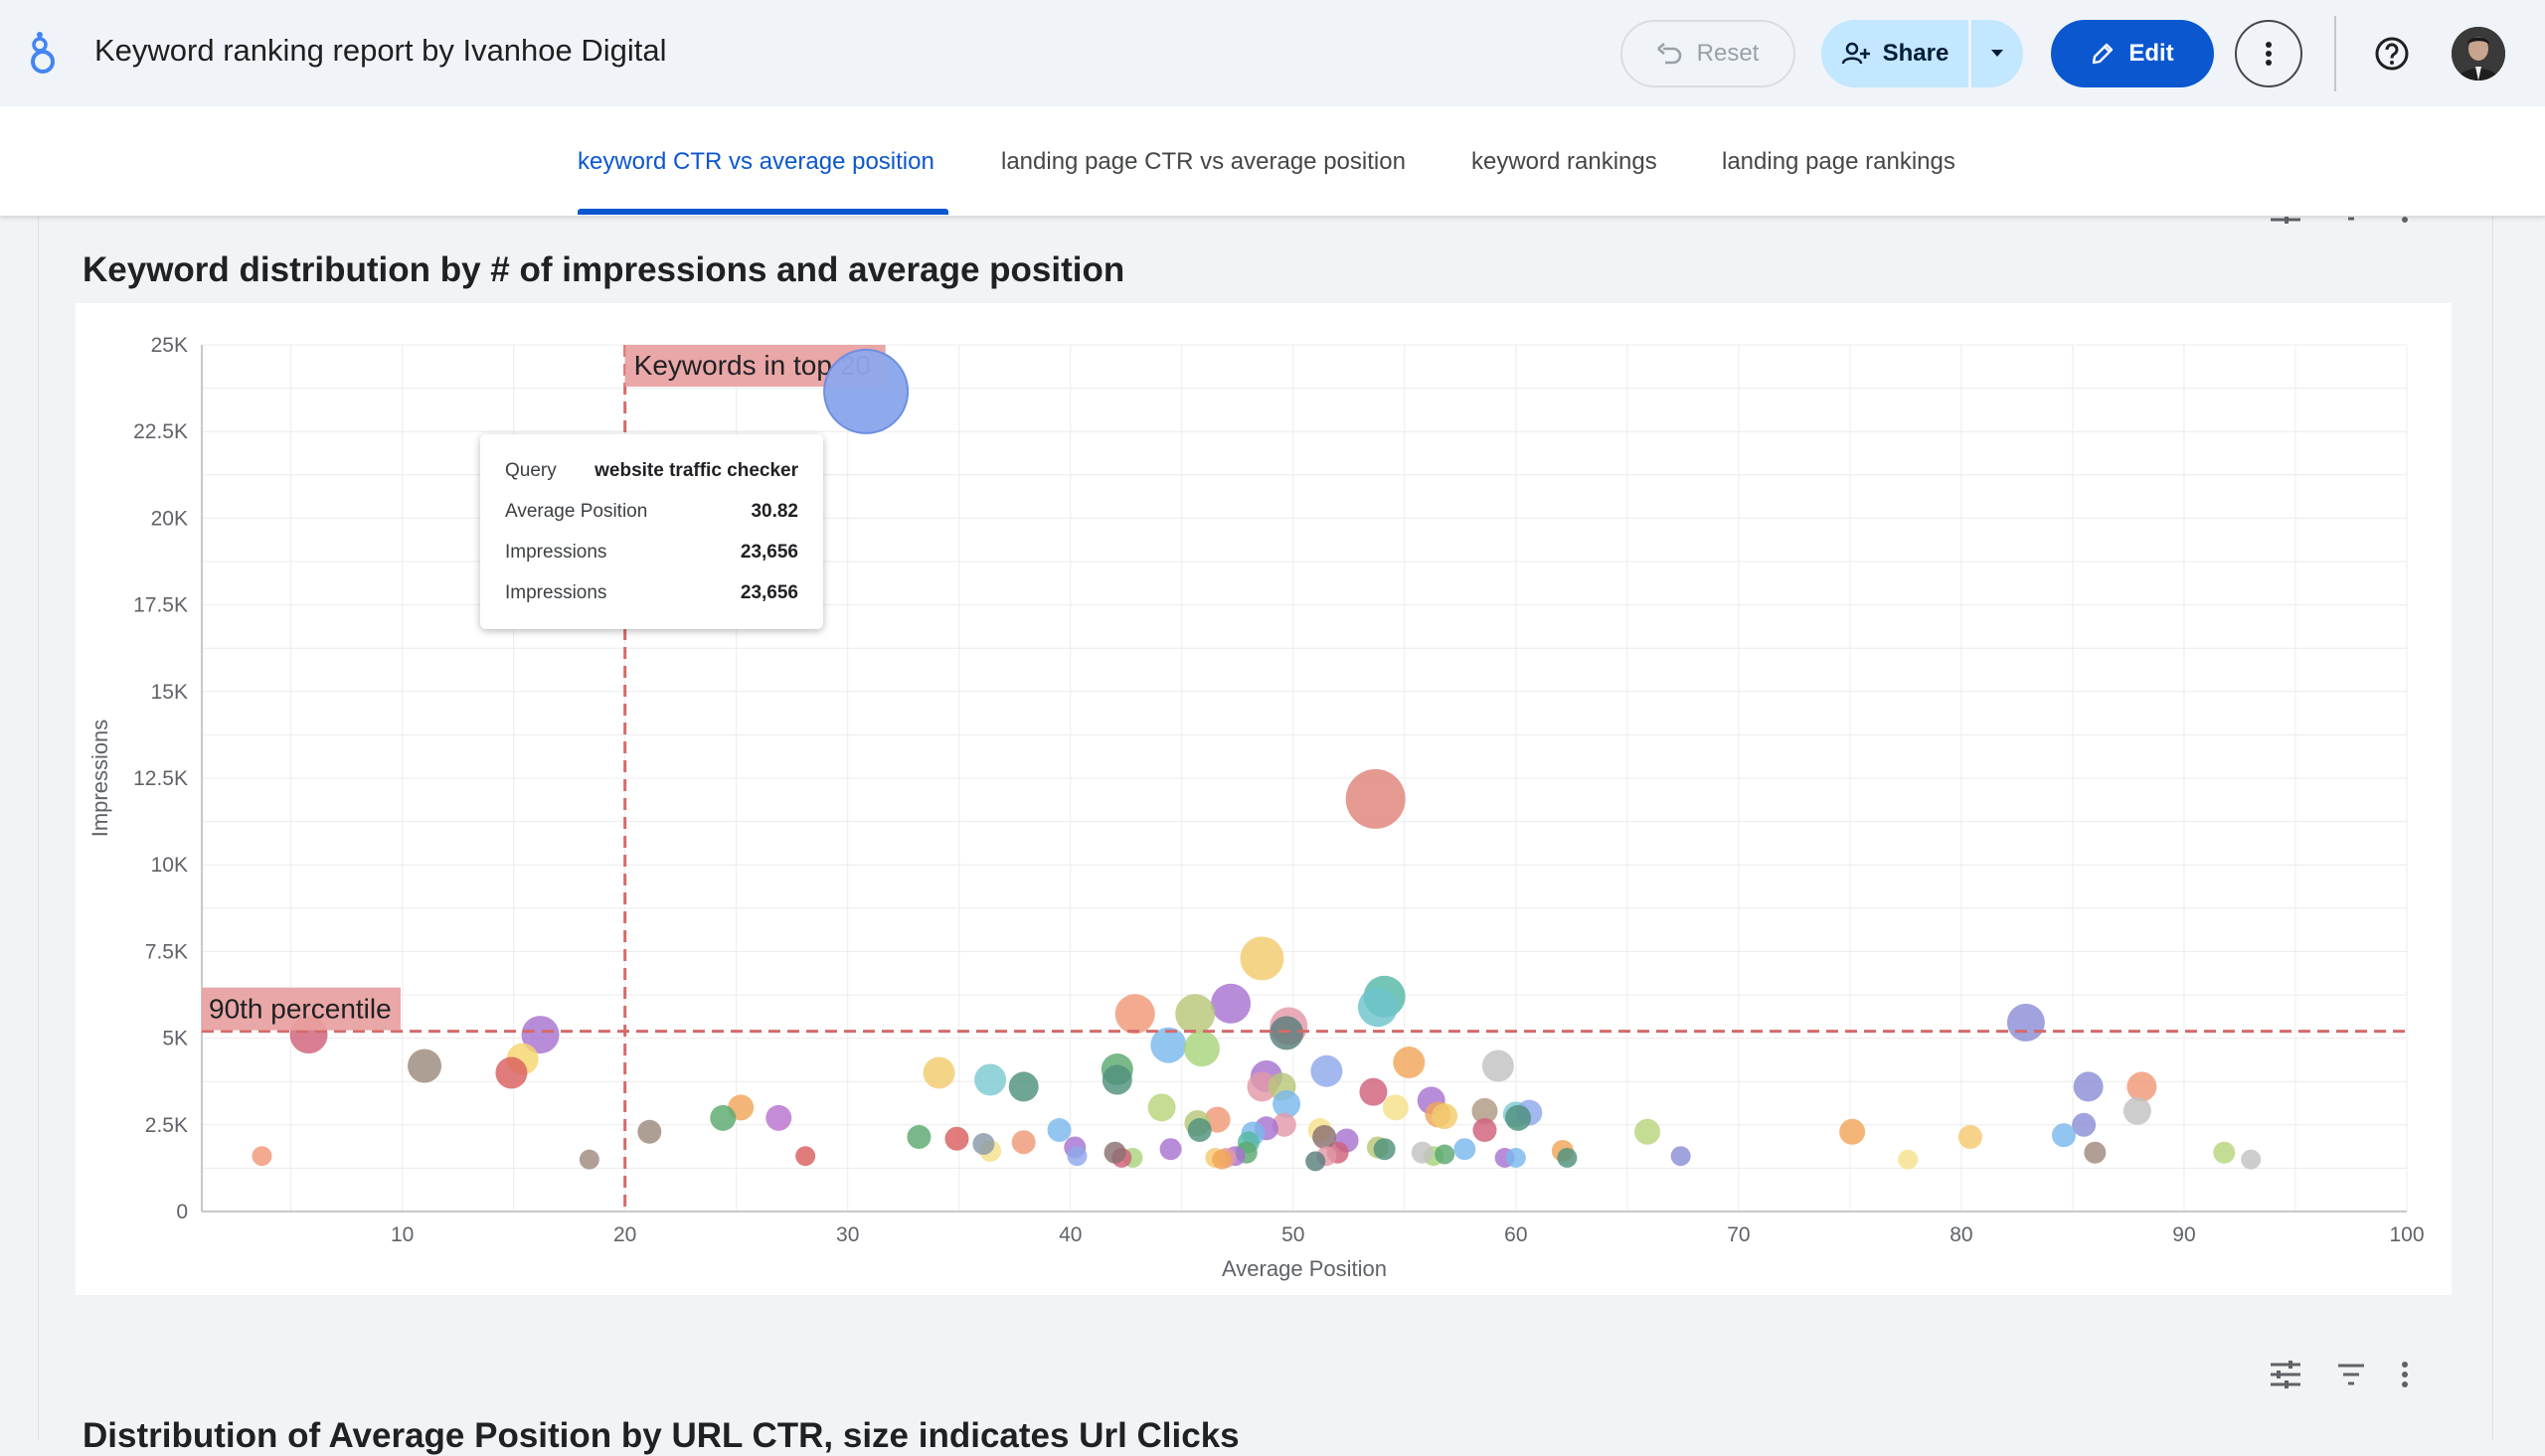 The image size is (2545, 1456). I want to click on reset-button: Reset, so click(1707, 53).